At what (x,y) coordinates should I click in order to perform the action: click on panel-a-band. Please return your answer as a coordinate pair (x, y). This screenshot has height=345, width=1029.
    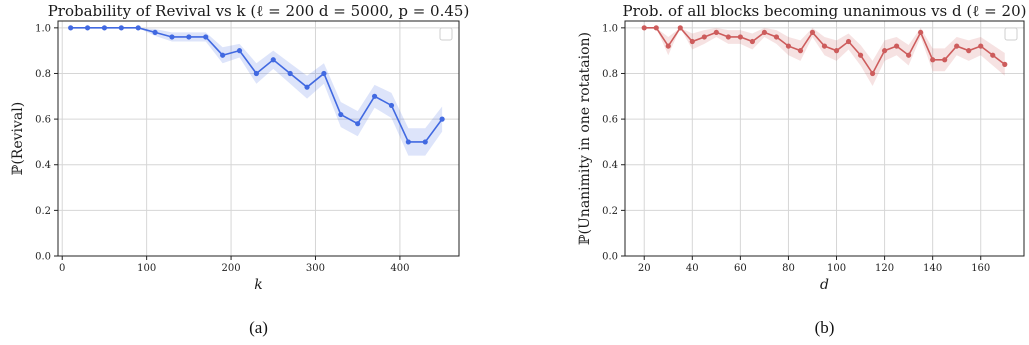
    Looking at the image, I should click on (256, 91).